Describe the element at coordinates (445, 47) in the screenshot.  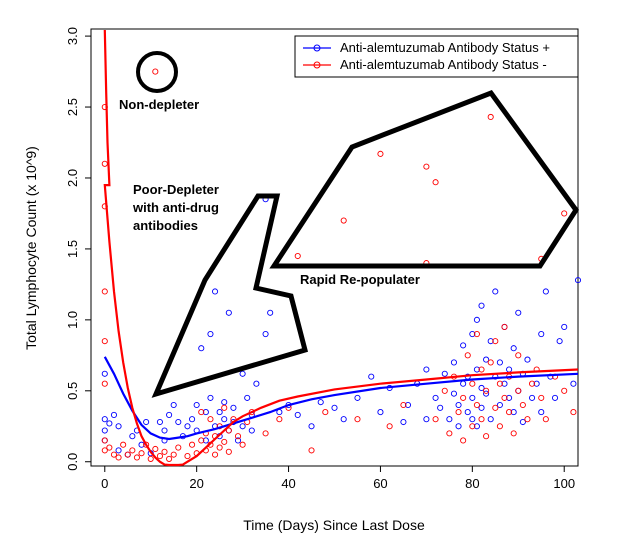
I see `legend-label-positive: Anti-alemtuzumab Antibody Status +` at that location.